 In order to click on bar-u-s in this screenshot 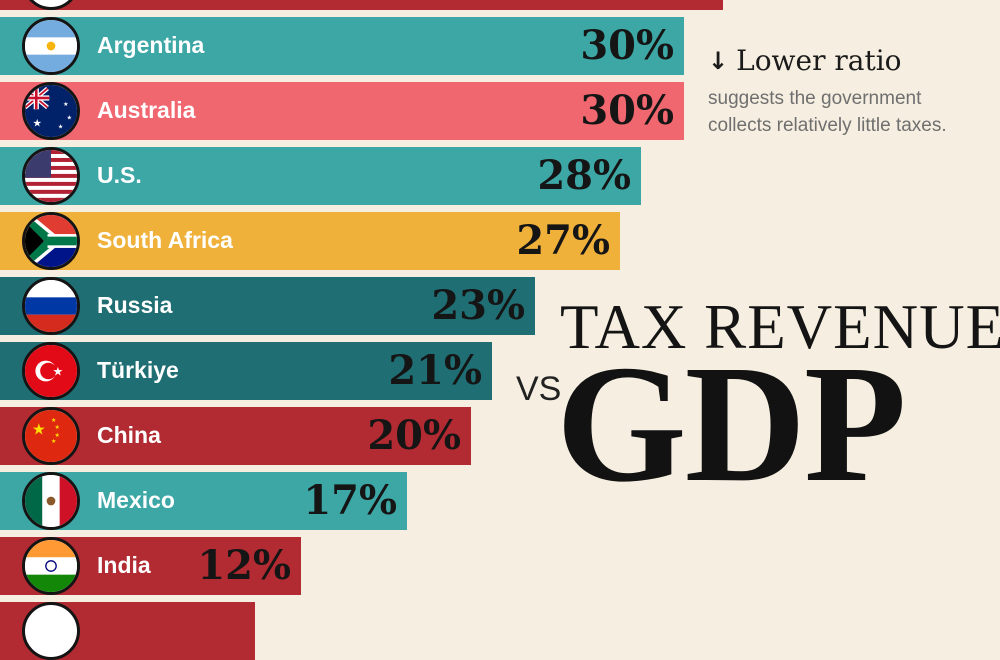, I will do `click(320, 176)`.